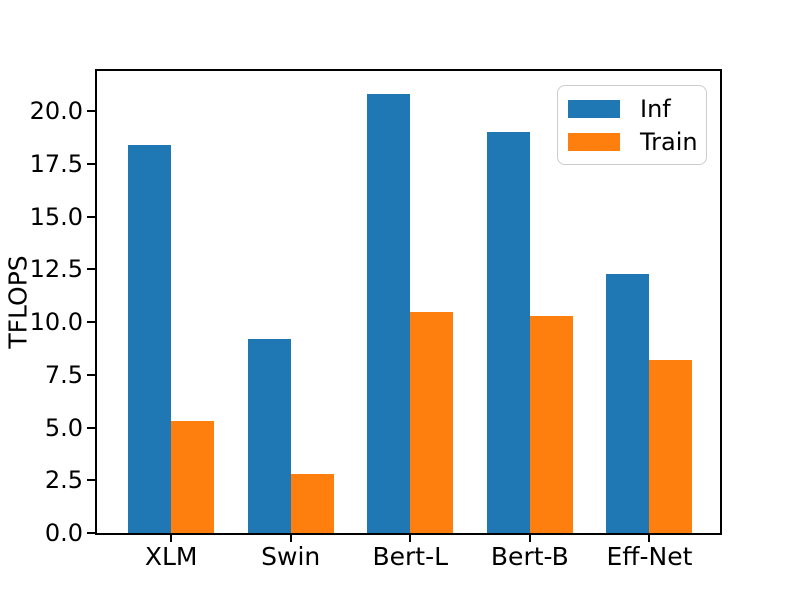 This screenshot has width=800, height=600. What do you see at coordinates (669, 141) in the screenshot?
I see `legend-label-train: Train` at bounding box center [669, 141].